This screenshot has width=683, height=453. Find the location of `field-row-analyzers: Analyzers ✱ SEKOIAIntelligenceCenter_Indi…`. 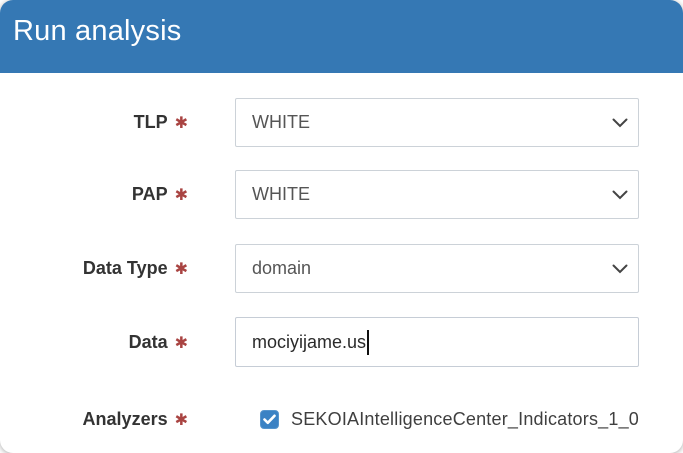

field-row-analyzers: Analyzers ✱ SEKOIAIntelligenceCenter_Indi… is located at coordinates (341, 419).